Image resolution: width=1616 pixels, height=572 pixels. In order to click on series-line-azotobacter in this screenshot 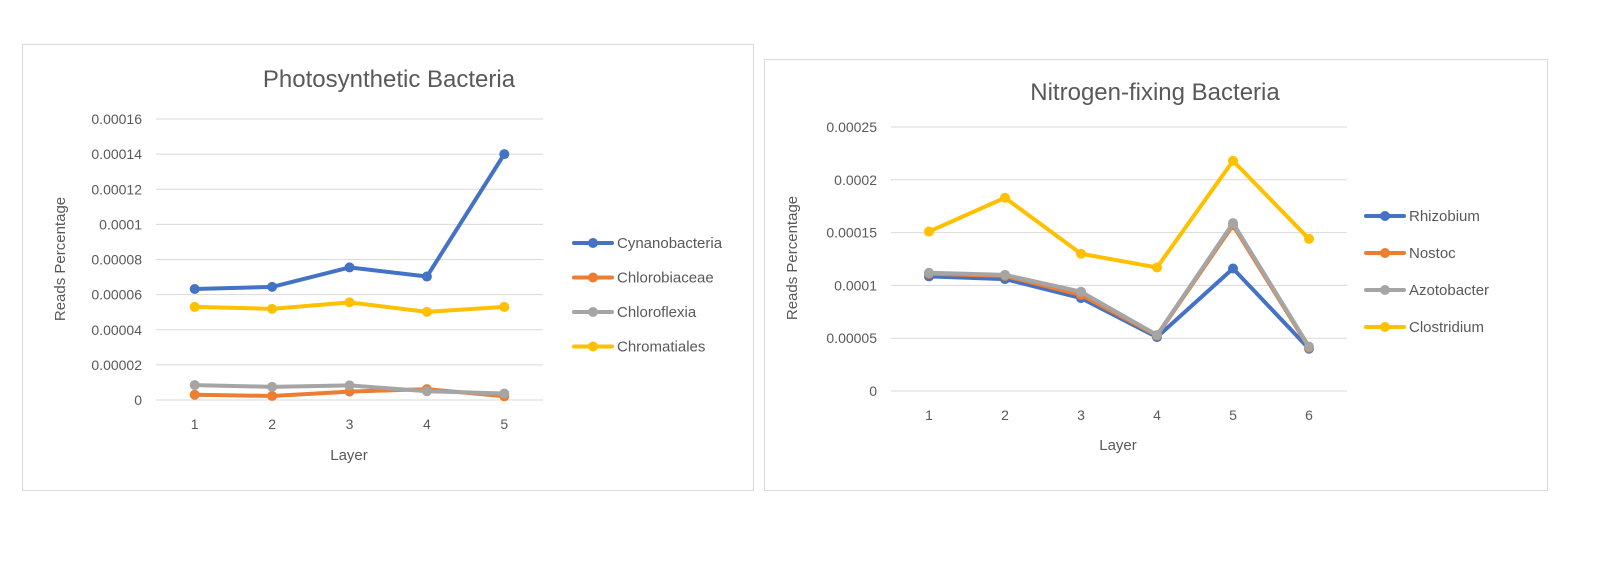, I will do `click(1119, 285)`.